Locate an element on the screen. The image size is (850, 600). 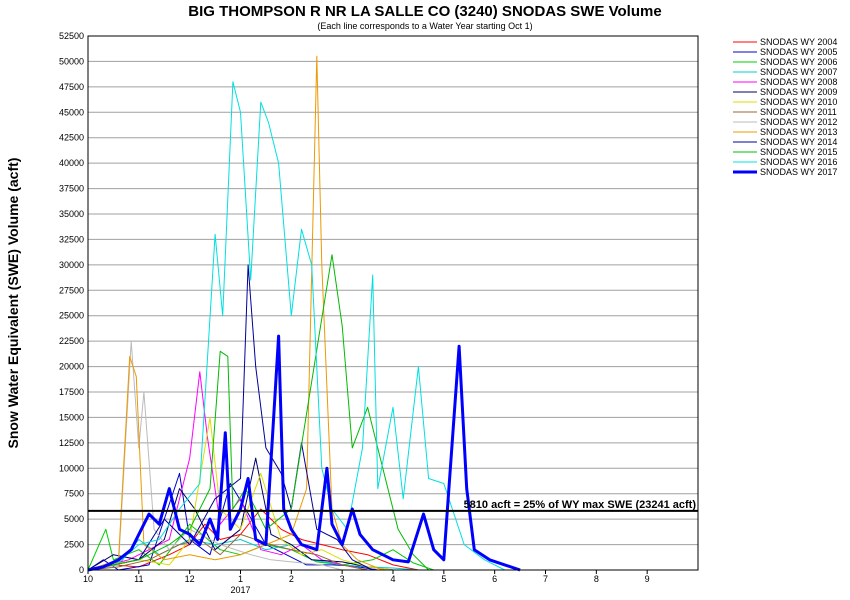
legend-entry: SNODAS WY 2006 is located at coordinates (798, 62).